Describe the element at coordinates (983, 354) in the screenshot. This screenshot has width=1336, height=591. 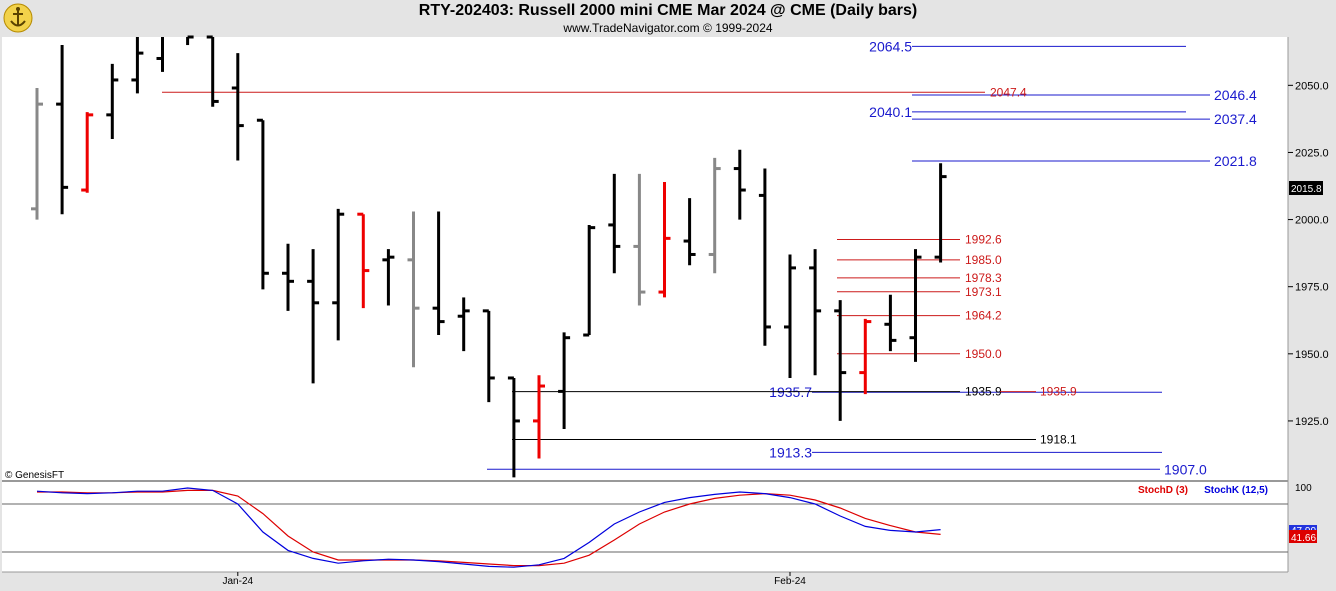
I see `price-level-label: 1950.0` at that location.